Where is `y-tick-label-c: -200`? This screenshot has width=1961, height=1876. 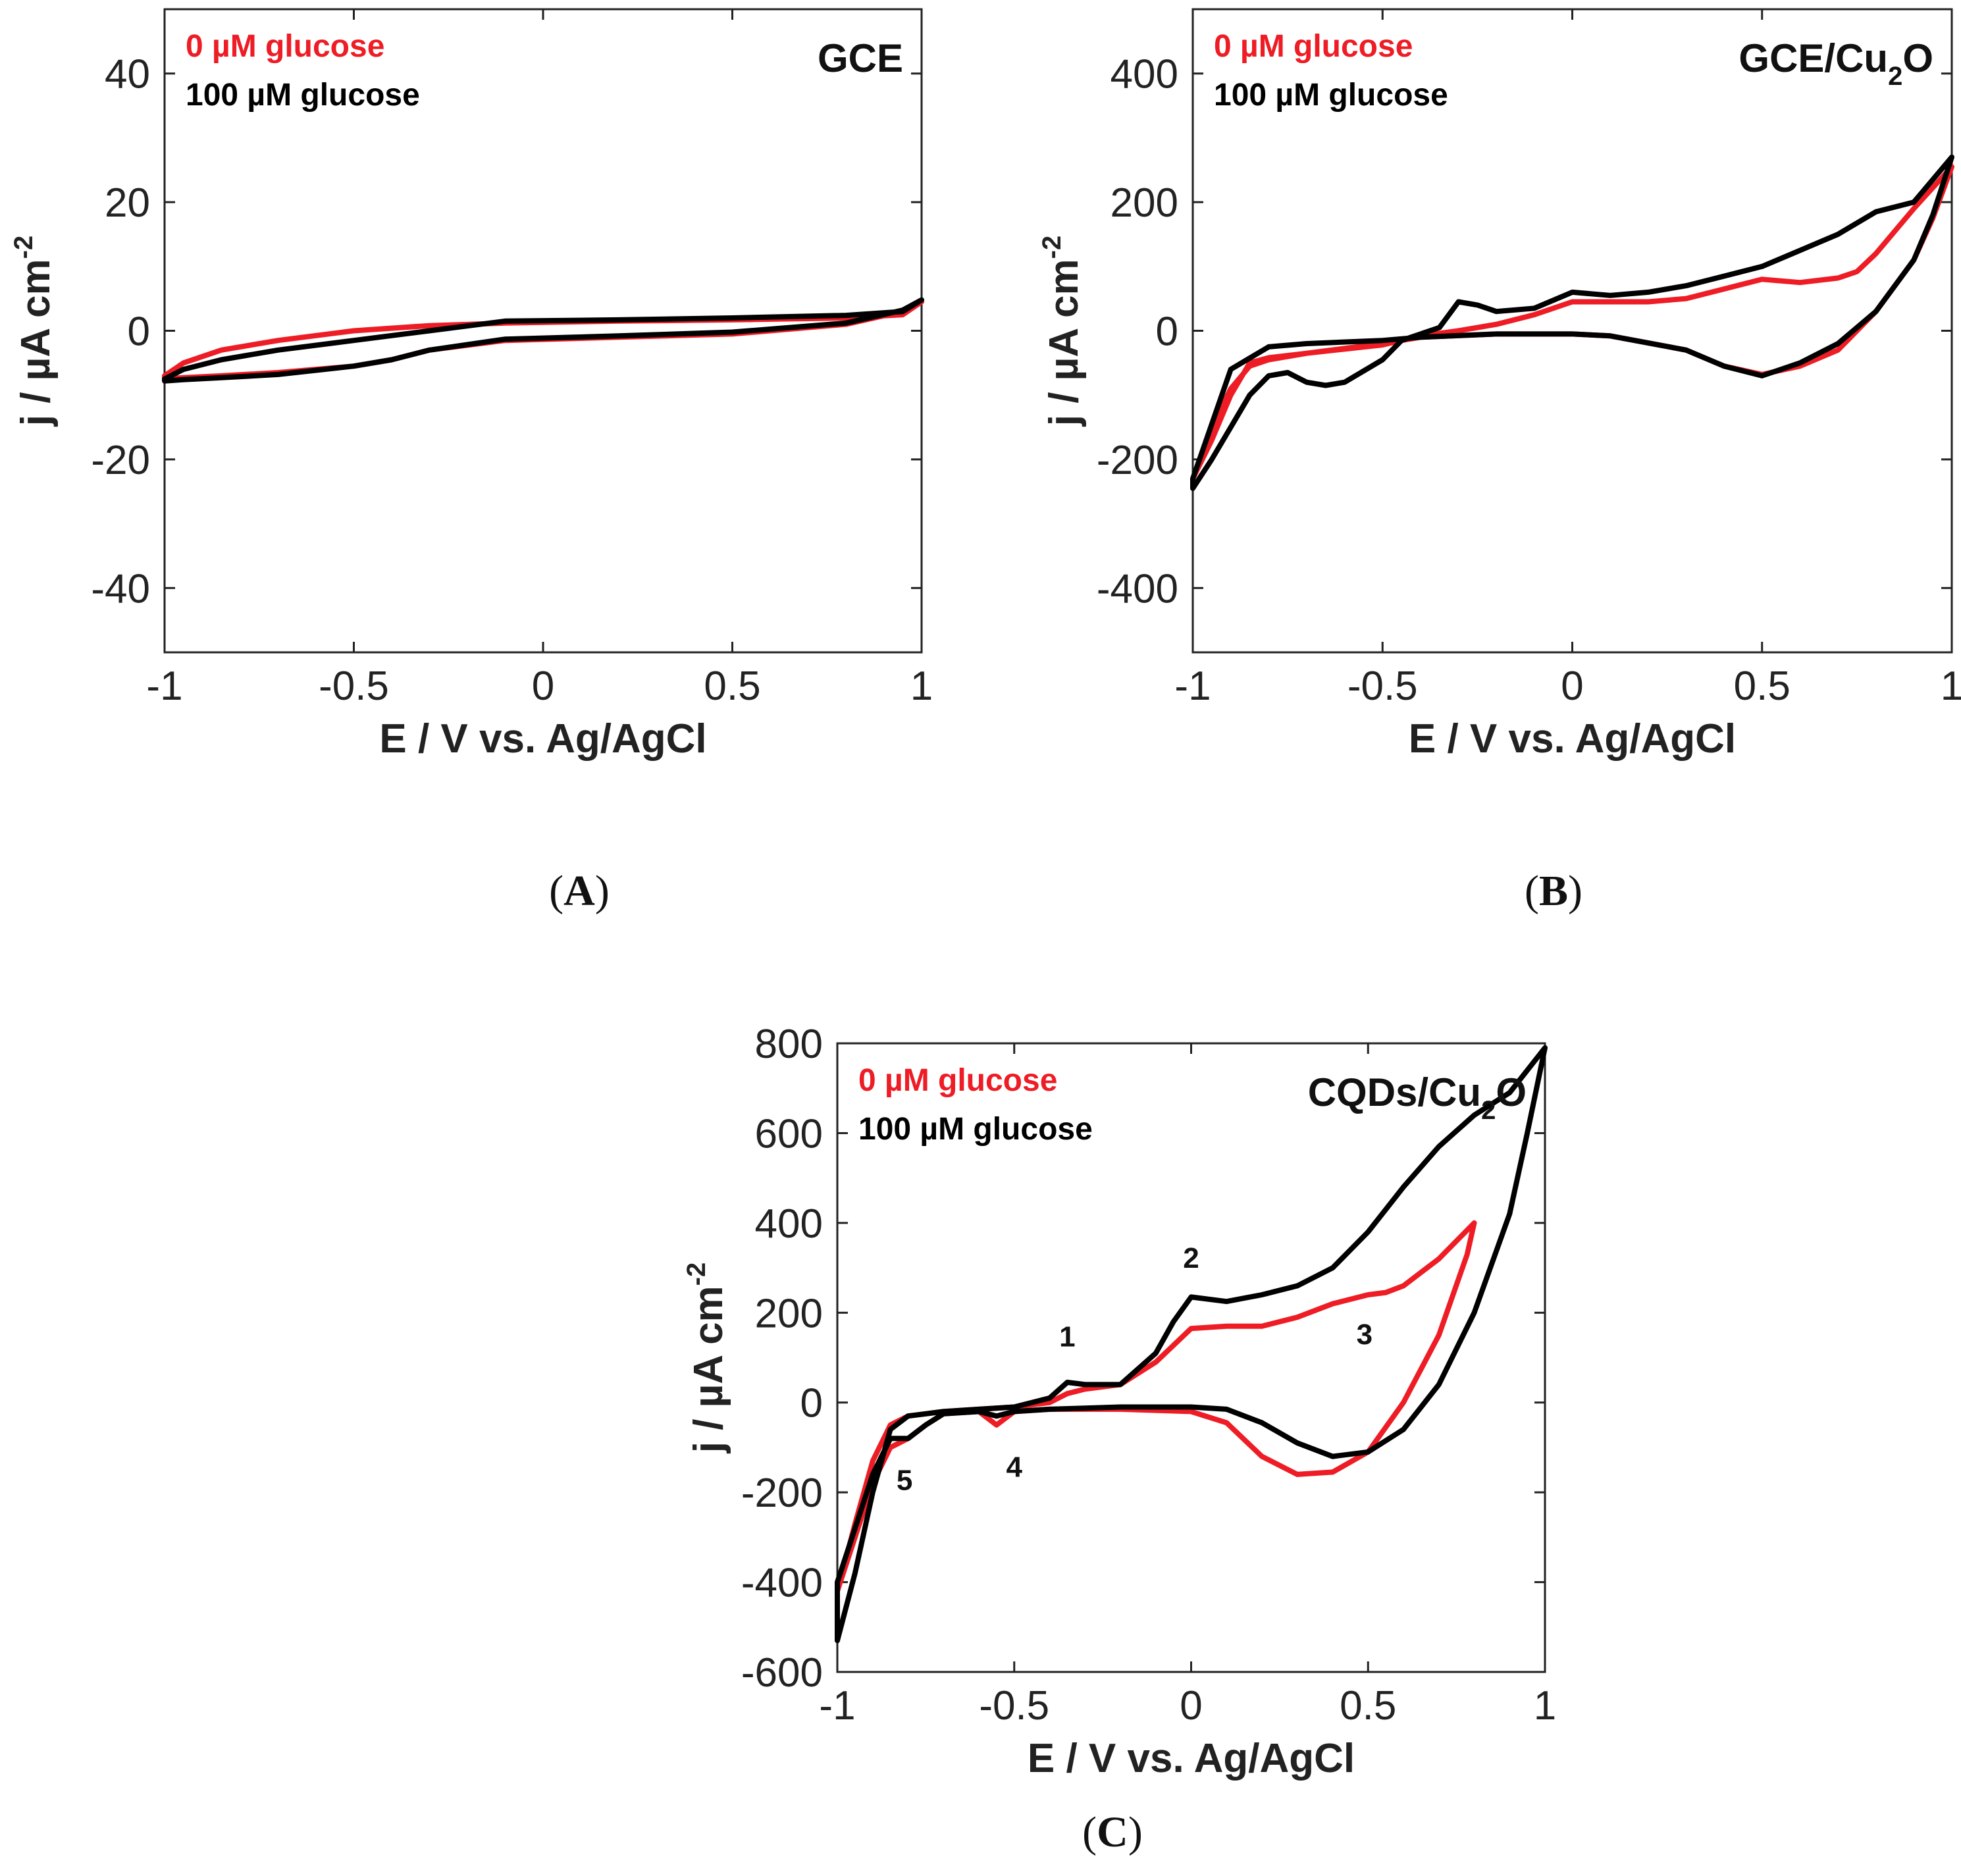 y-tick-label-c: -200 is located at coordinates (782, 1493).